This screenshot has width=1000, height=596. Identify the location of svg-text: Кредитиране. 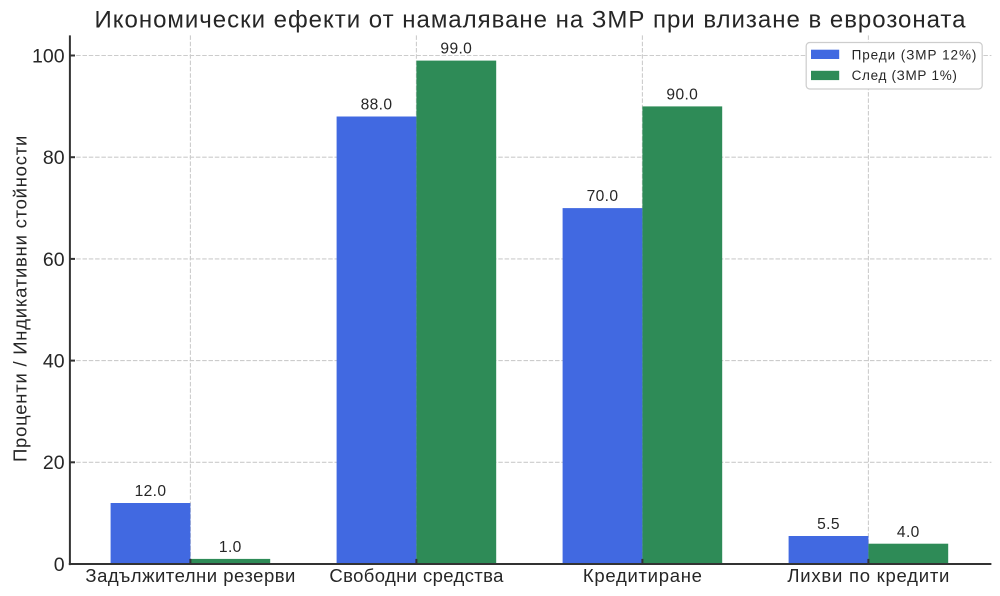
(642, 575).